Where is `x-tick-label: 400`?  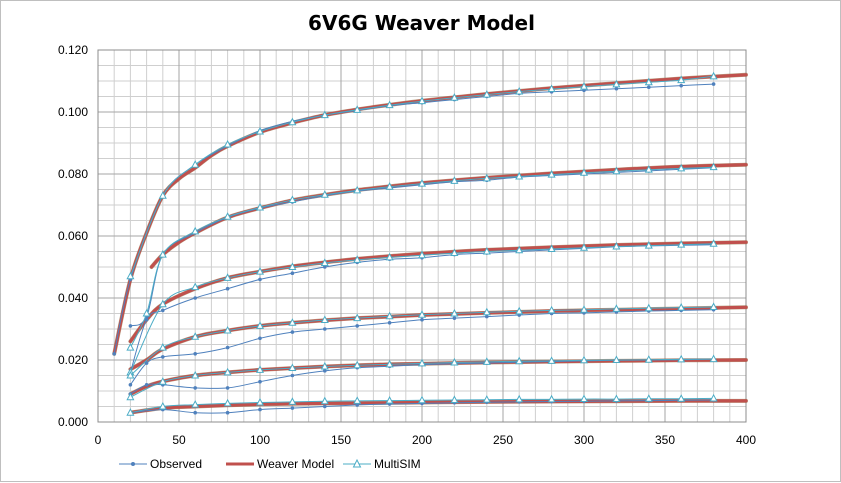
x-tick-label: 400 is located at coordinates (746, 440).